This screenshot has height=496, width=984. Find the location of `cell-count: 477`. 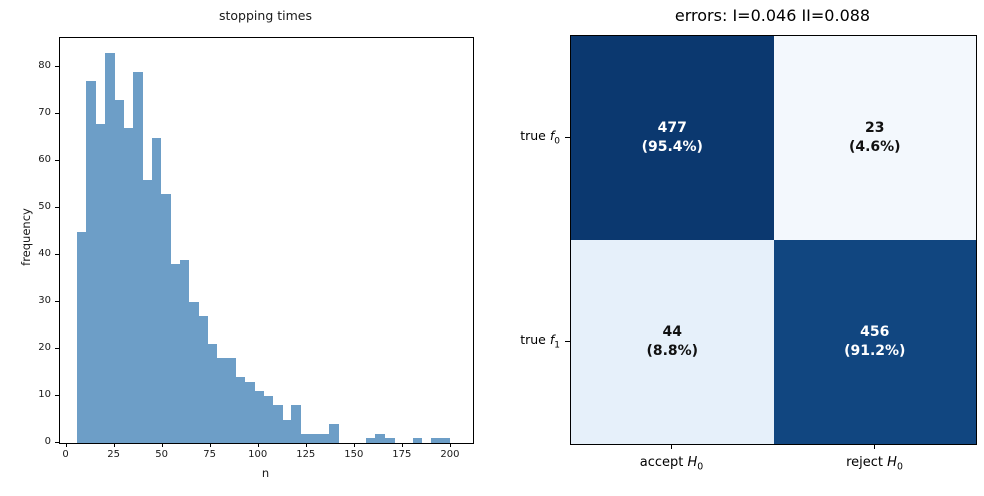

cell-count: 477 is located at coordinates (672, 128).